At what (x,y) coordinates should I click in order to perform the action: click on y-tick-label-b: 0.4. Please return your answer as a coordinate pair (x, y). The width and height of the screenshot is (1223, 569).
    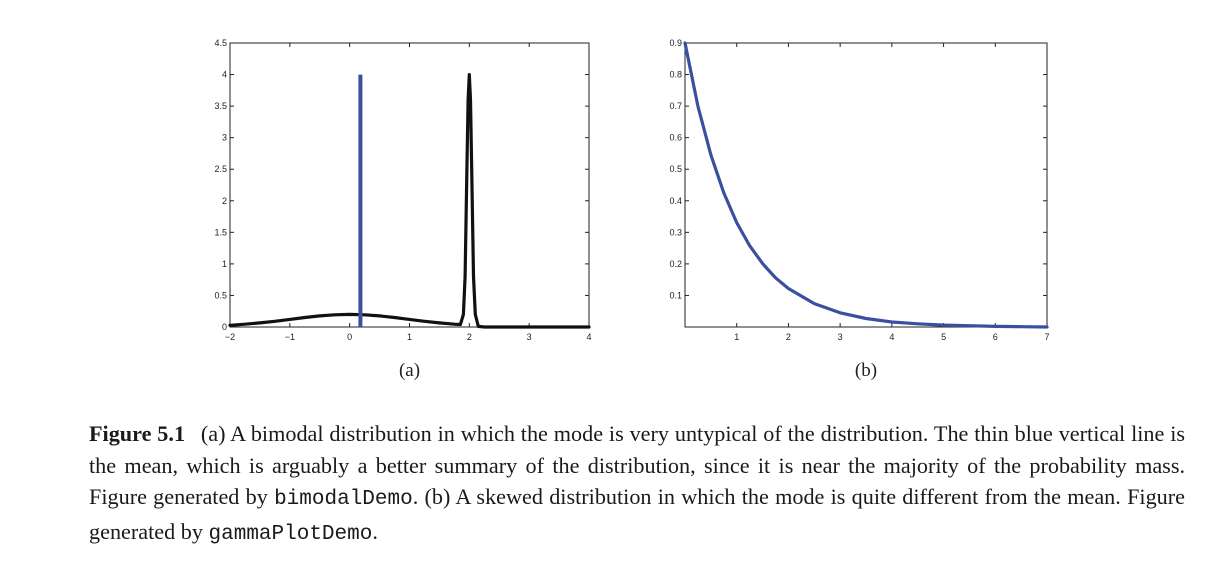
    Looking at the image, I should click on (675, 201).